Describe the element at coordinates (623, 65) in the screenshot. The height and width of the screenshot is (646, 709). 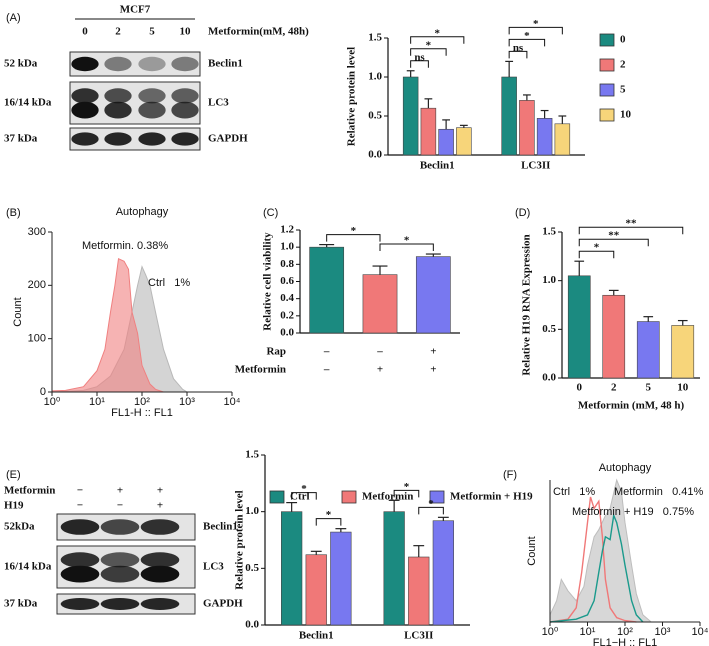
I see `legend-label: 2` at that location.